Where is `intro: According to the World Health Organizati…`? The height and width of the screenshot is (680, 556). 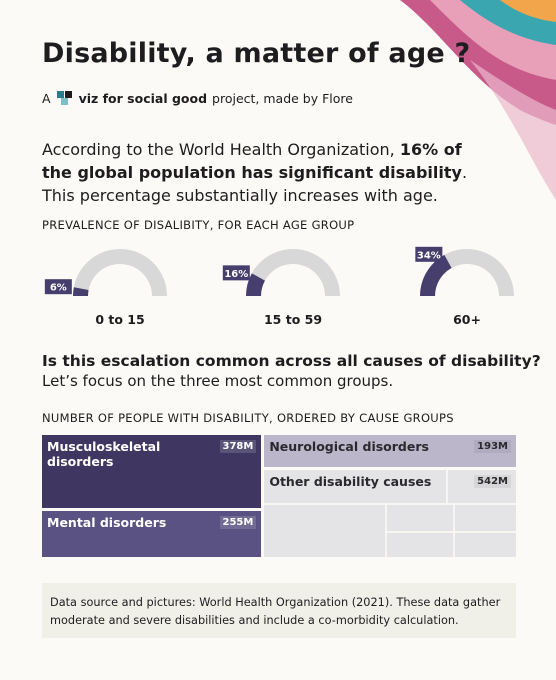 intro: According to the World Health Organizati… is located at coordinates (262, 172).